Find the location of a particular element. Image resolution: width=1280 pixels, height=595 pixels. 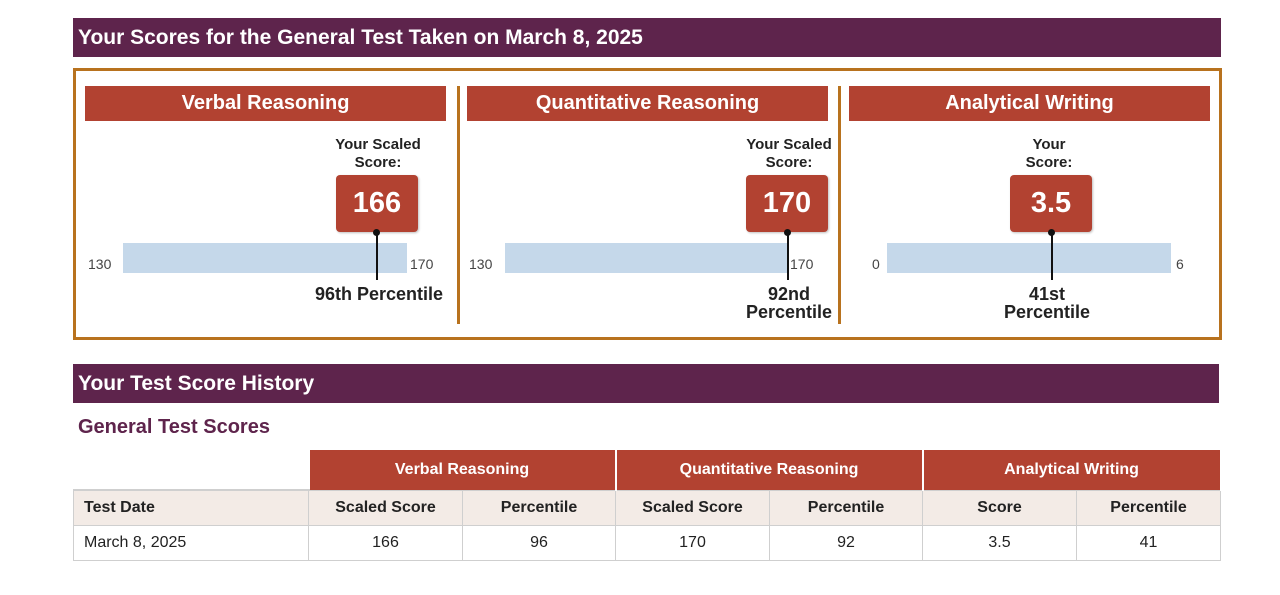

verbal-score-box: 166 is located at coordinates (377, 203).